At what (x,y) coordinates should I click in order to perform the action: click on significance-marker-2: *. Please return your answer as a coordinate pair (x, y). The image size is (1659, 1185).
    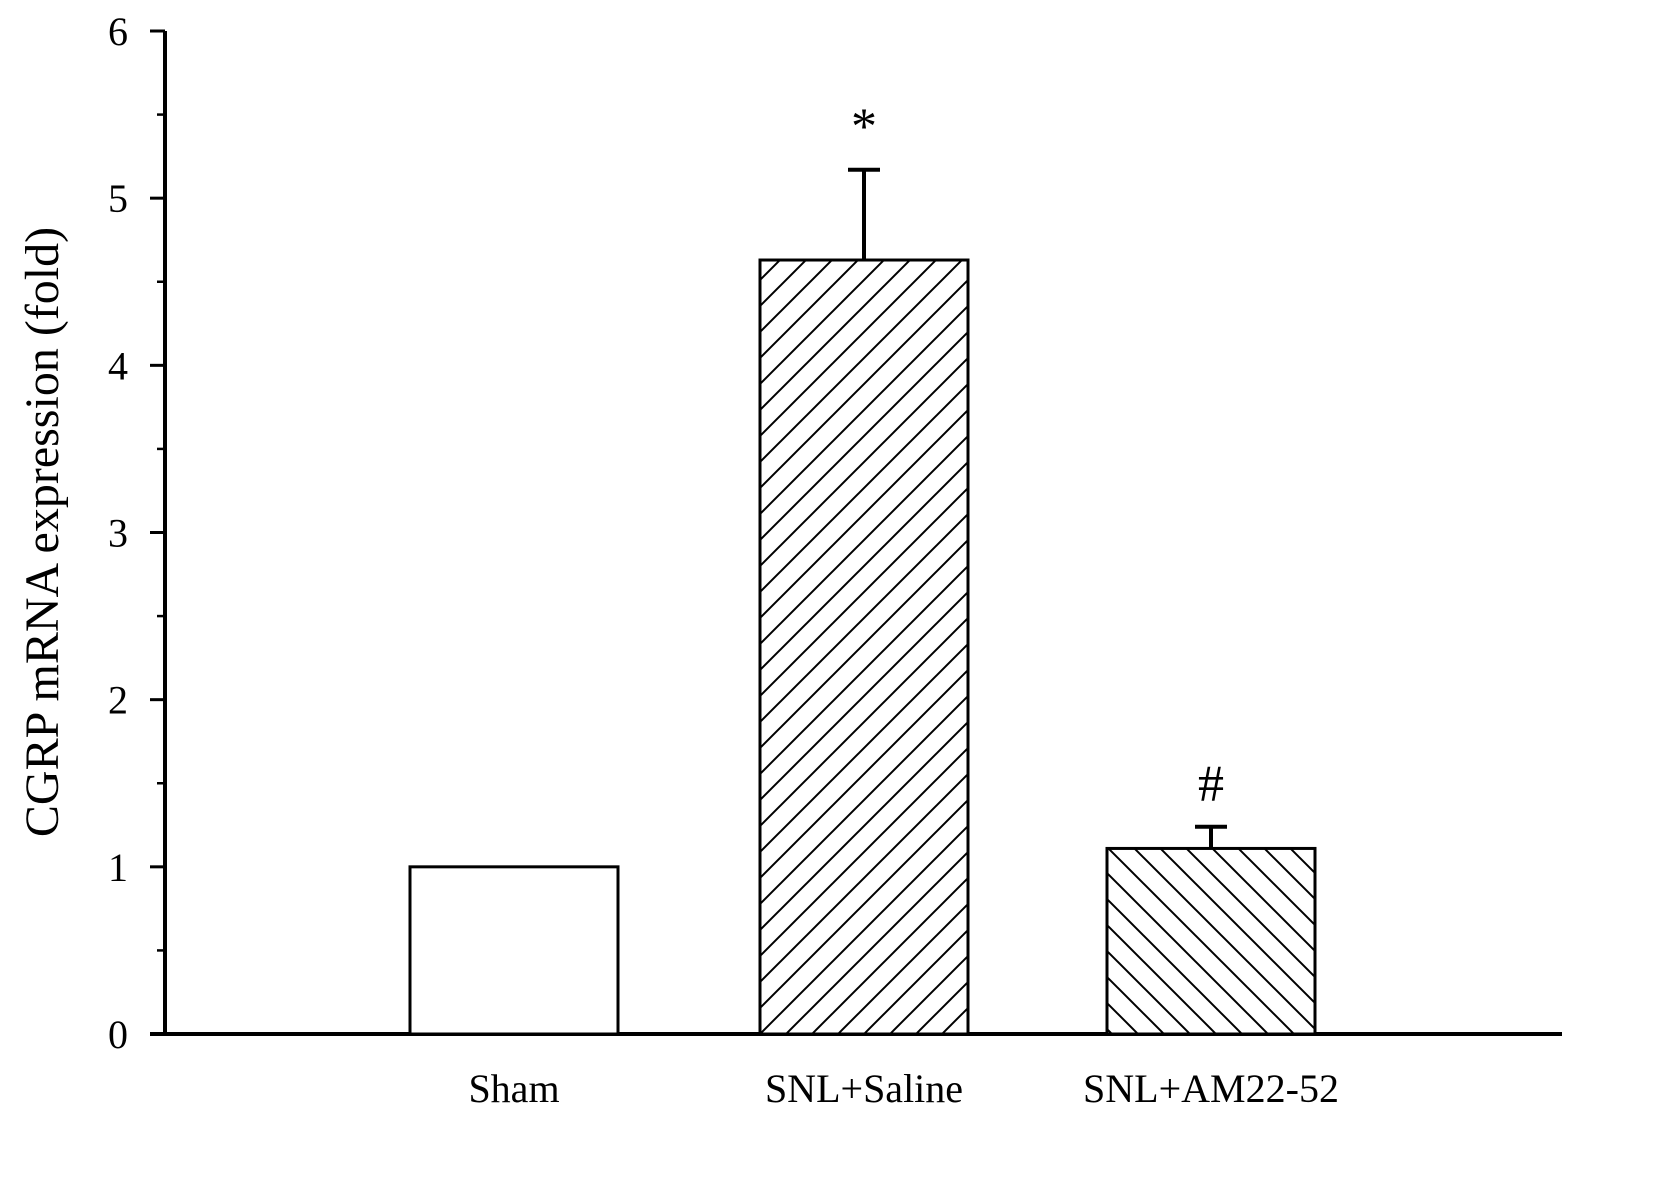
    Looking at the image, I should click on (864, 127).